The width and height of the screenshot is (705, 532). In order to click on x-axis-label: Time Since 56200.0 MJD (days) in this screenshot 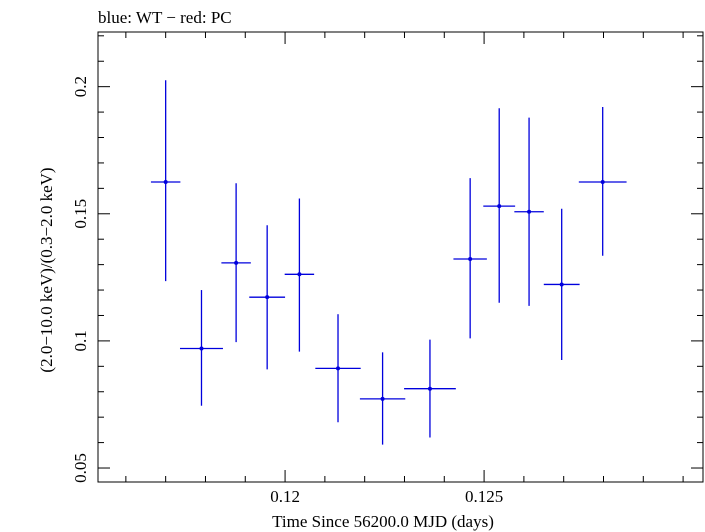, I will do `click(383, 521)`.